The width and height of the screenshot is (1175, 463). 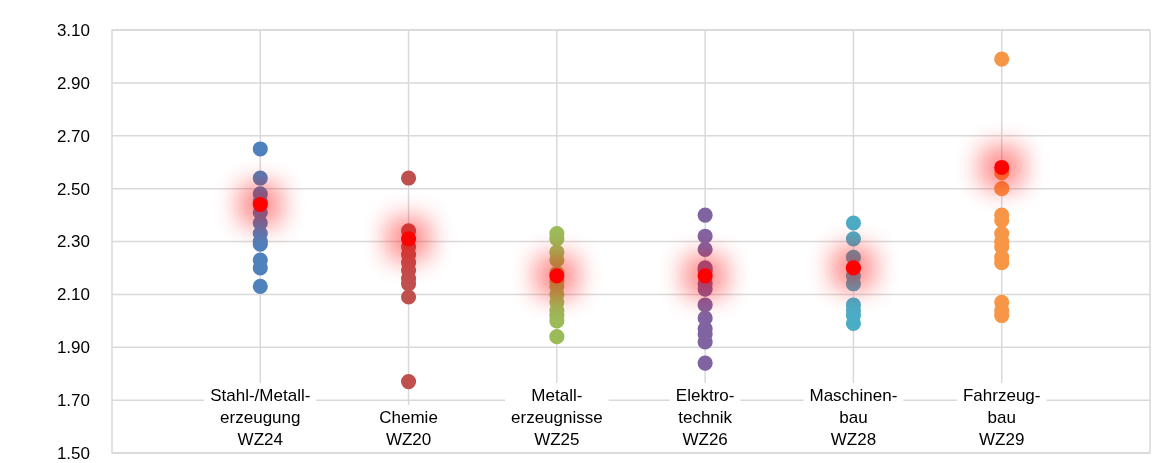 I want to click on y-tick-label: 1.70, so click(x=73, y=401).